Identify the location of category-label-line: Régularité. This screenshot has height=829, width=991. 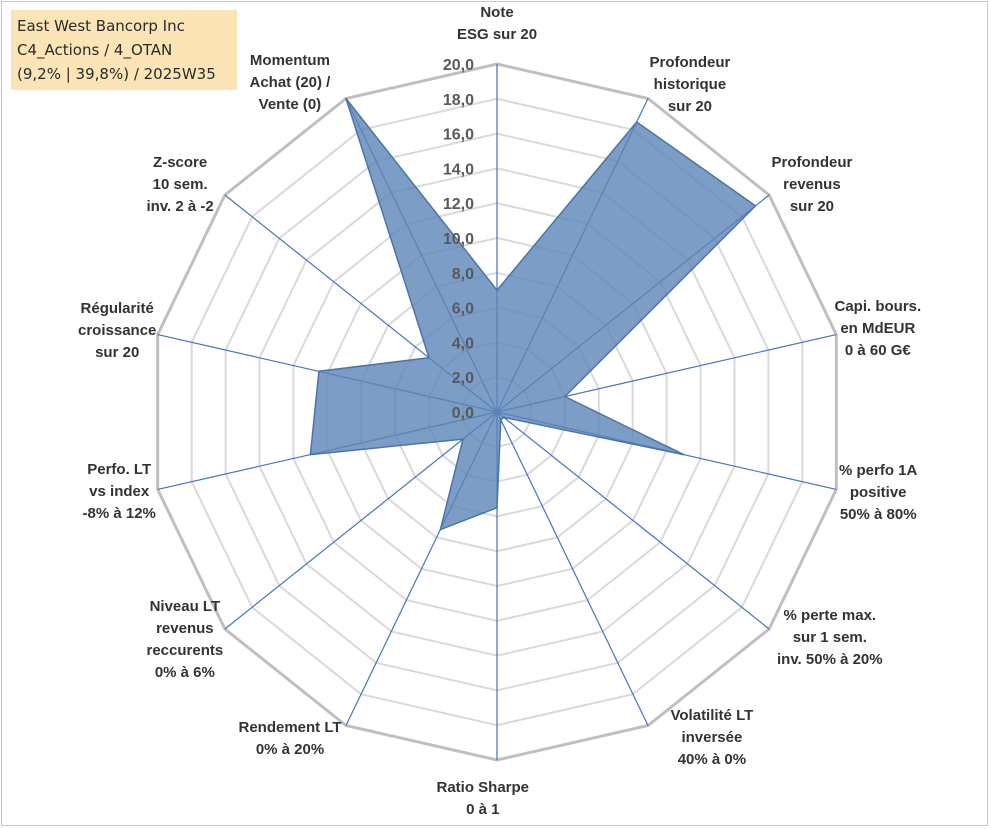
(117, 308).